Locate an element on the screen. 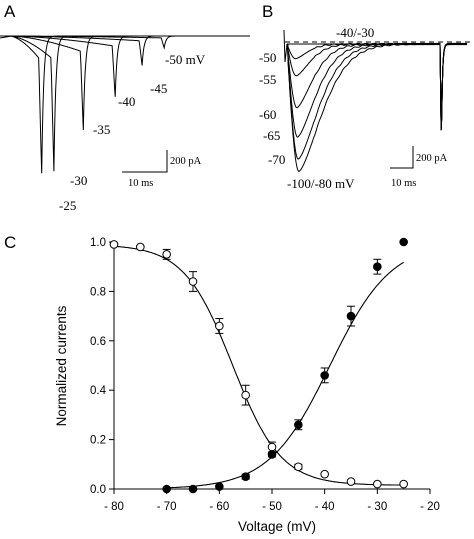  panel-b-label-55: -55 is located at coordinates (267, 79).